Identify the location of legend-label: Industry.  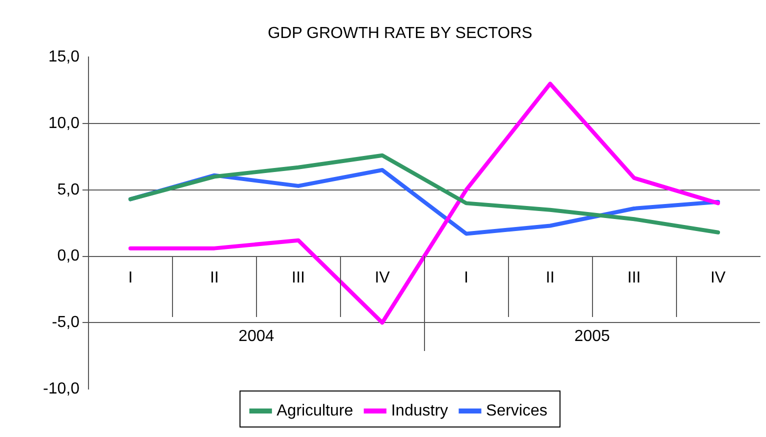
(419, 411).